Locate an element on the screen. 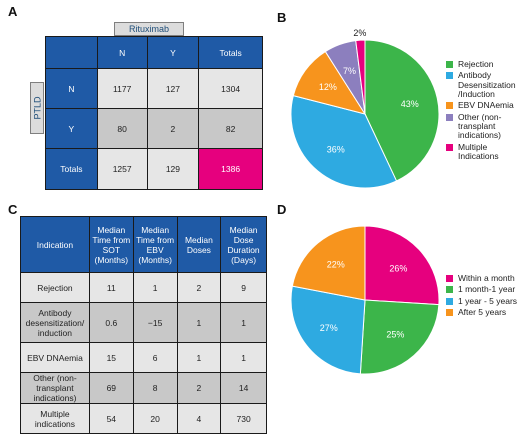  grand-total-cell: 1386 is located at coordinates (230, 169).